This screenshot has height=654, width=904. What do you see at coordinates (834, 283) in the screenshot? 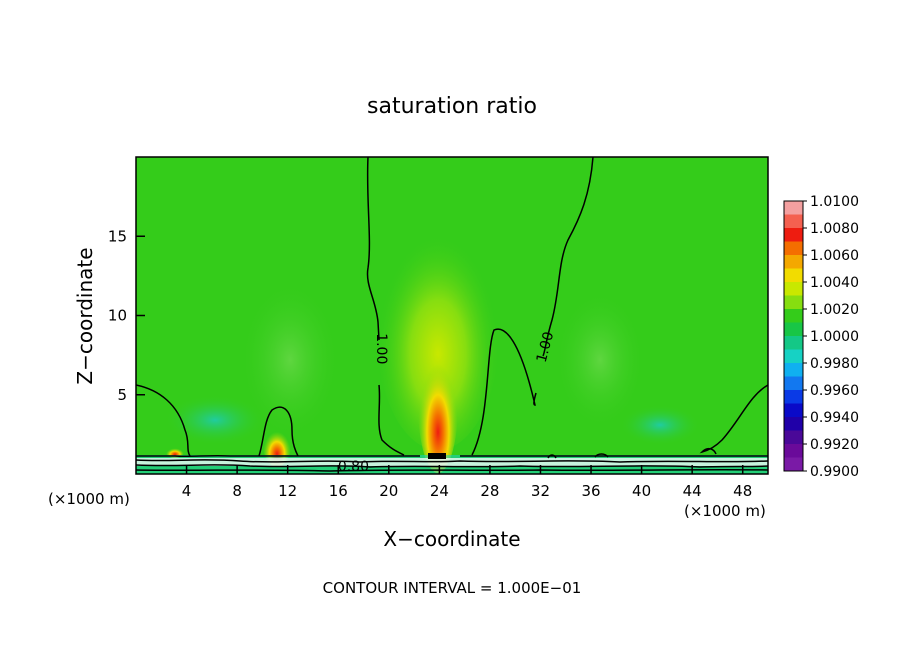
I see `colorbar-label: 1.0040` at bounding box center [834, 283].